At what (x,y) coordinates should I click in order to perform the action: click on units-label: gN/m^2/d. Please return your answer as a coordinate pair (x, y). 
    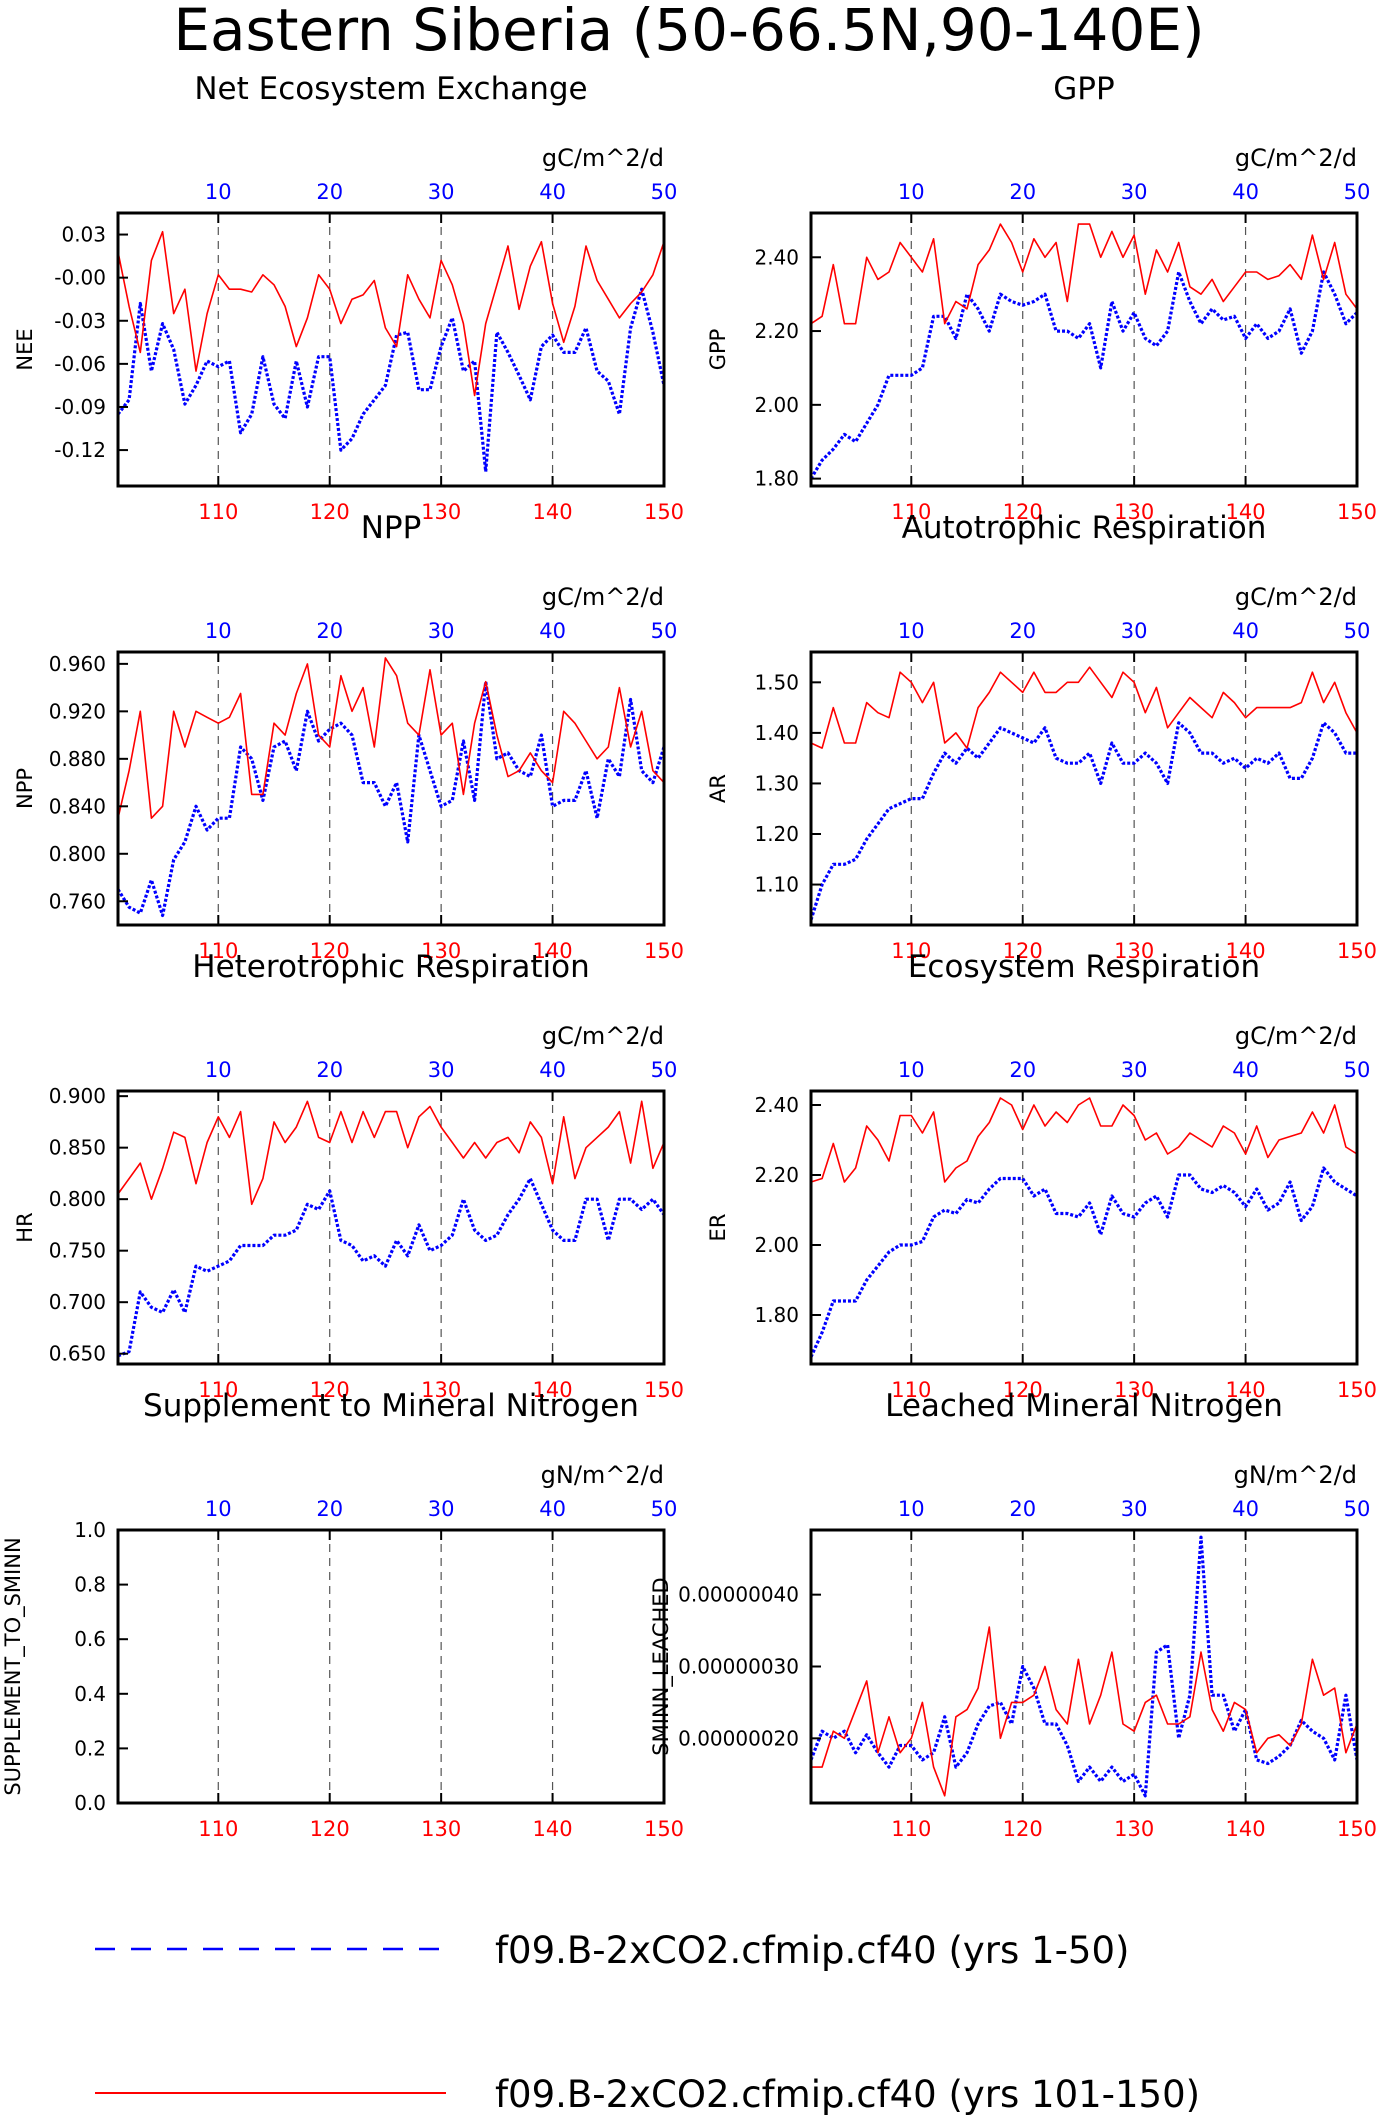
    Looking at the image, I should click on (1295, 1475).